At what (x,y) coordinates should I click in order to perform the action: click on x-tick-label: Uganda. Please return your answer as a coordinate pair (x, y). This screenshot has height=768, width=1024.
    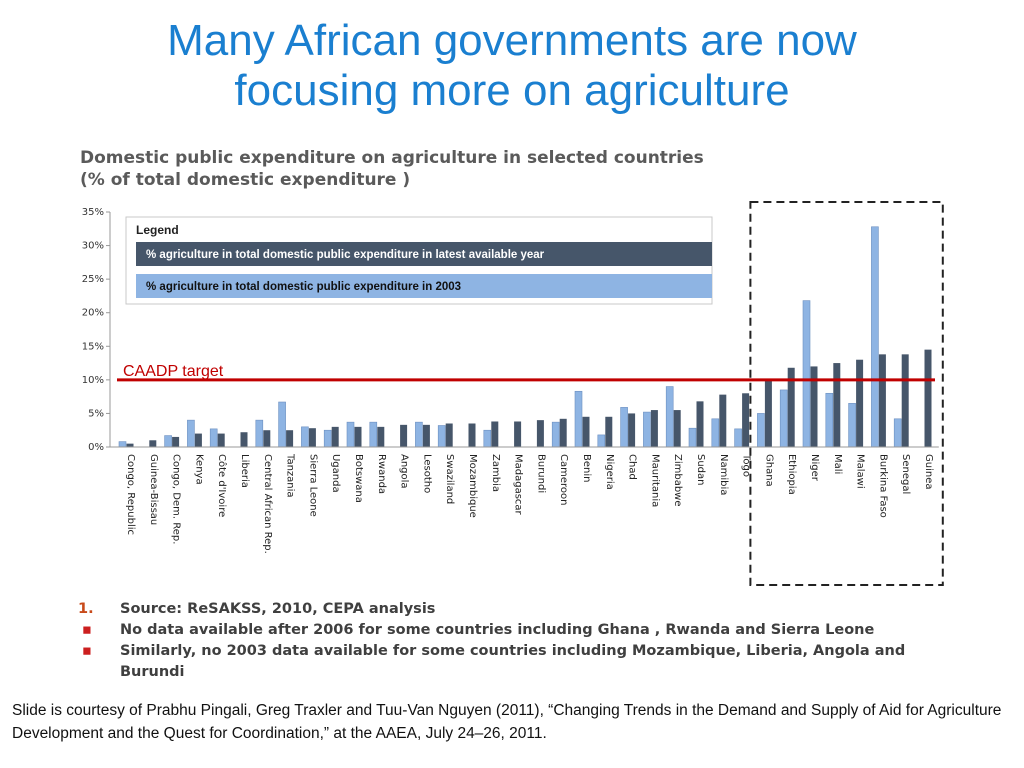
    Looking at the image, I should click on (335, 473).